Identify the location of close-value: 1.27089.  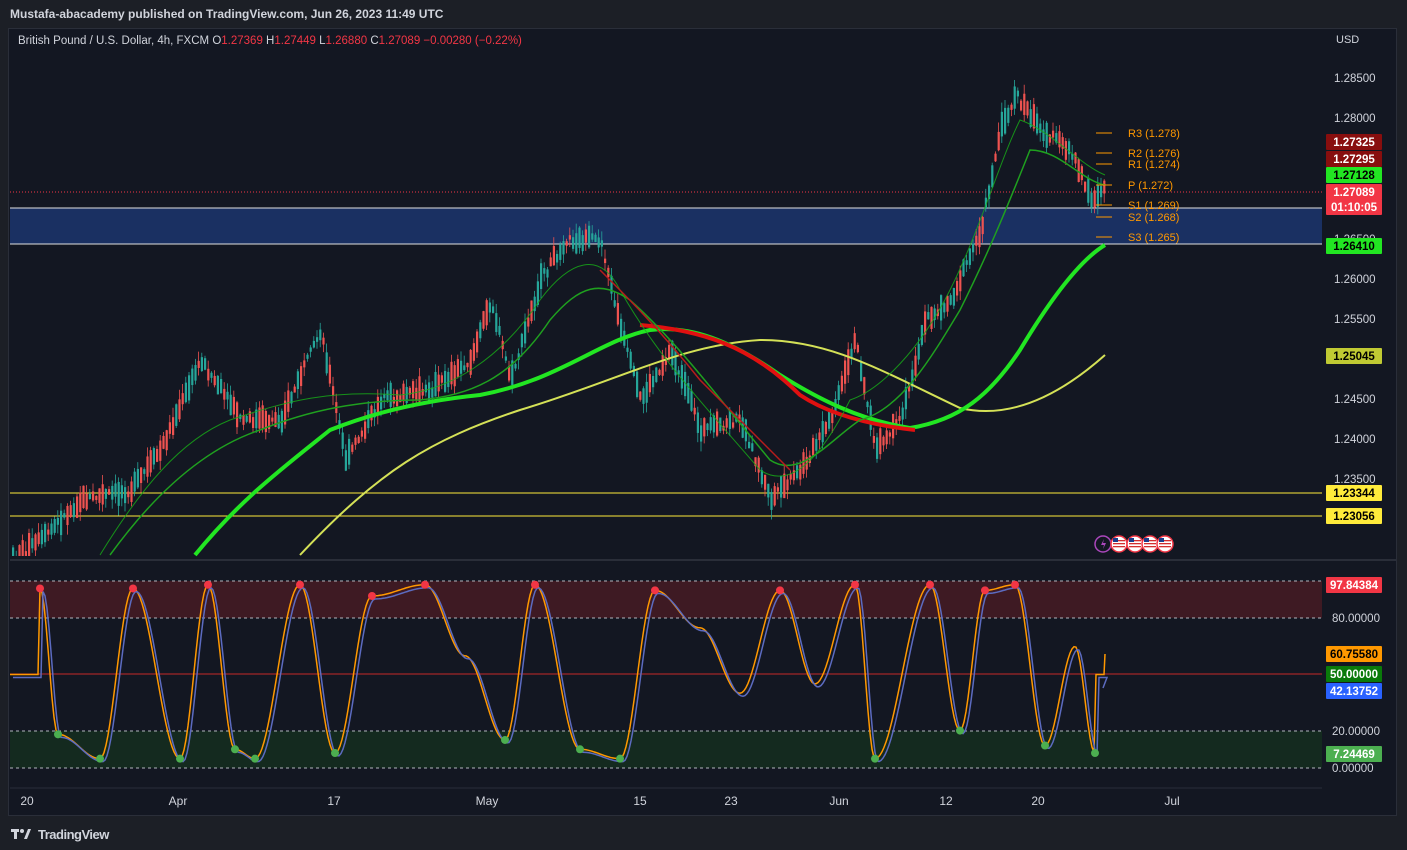
(399, 41).